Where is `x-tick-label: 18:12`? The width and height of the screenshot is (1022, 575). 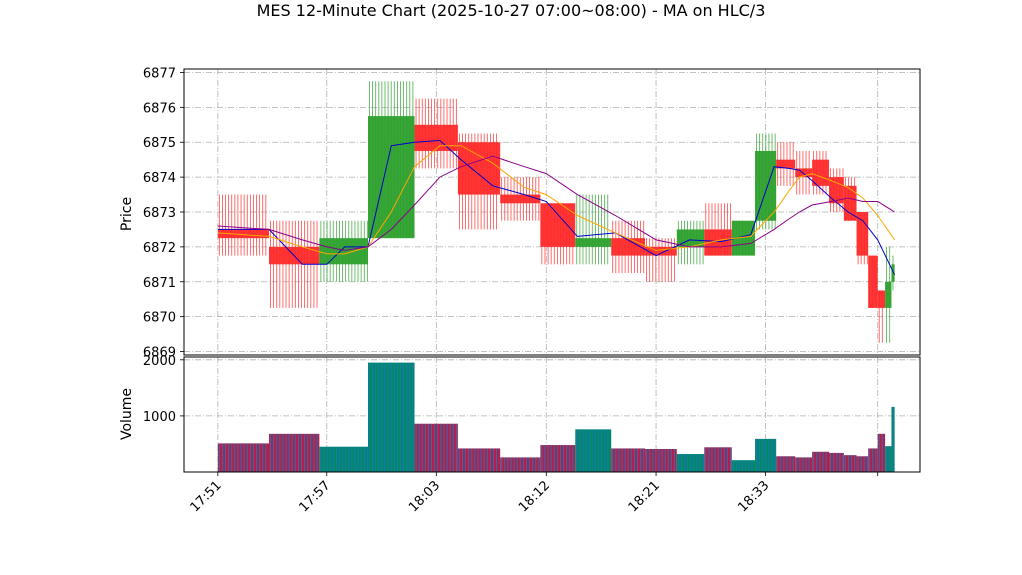
x-tick-label: 18:12 is located at coordinates (534, 496).